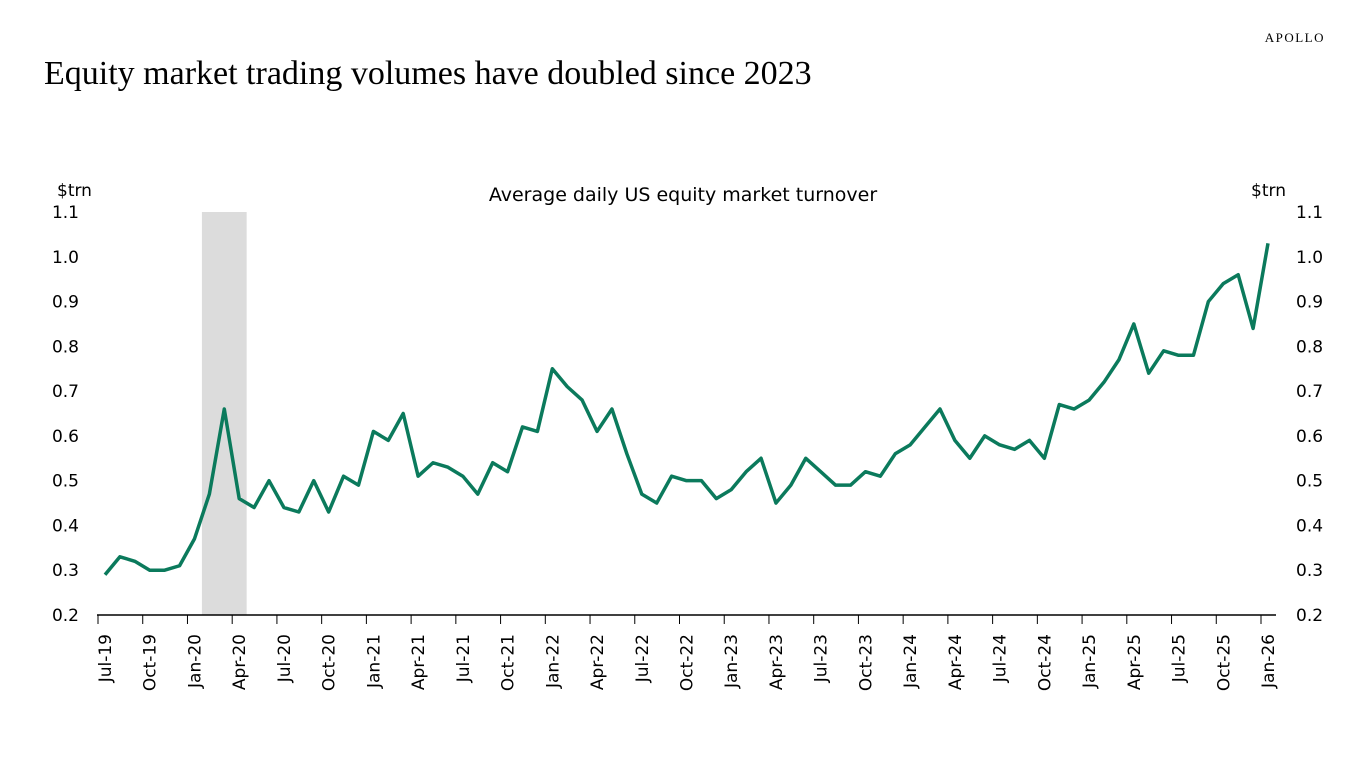 Image resolution: width=1366 pixels, height=768 pixels. I want to click on x-tick-label: Oct-21, so click(509, 662).